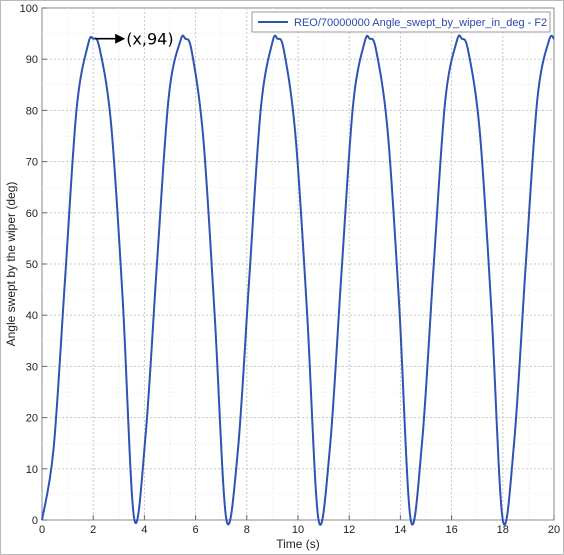 This screenshot has width=564, height=555. Describe the element at coordinates (32, 163) in the screenshot. I see `y-tick-label: 70` at that location.